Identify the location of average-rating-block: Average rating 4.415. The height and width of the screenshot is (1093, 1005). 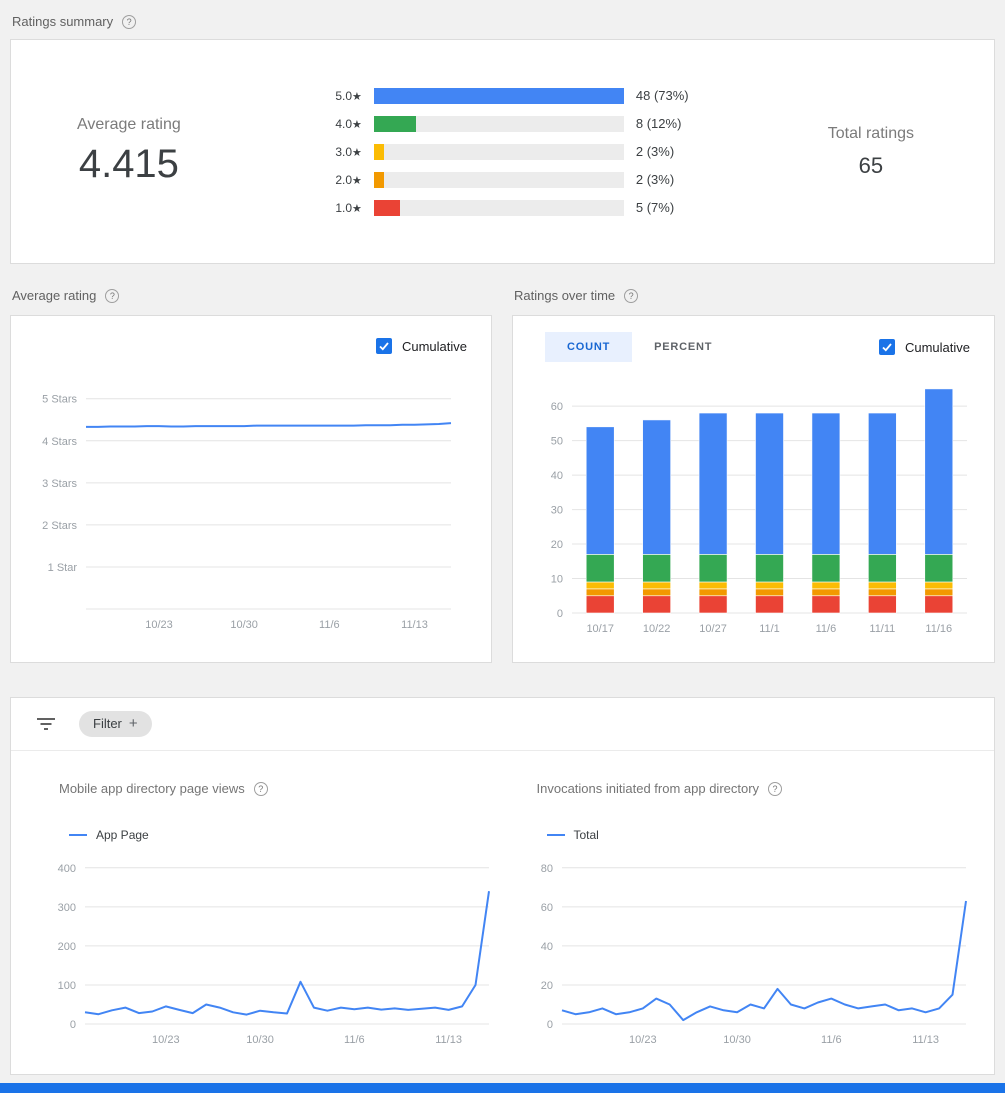
(129, 151).